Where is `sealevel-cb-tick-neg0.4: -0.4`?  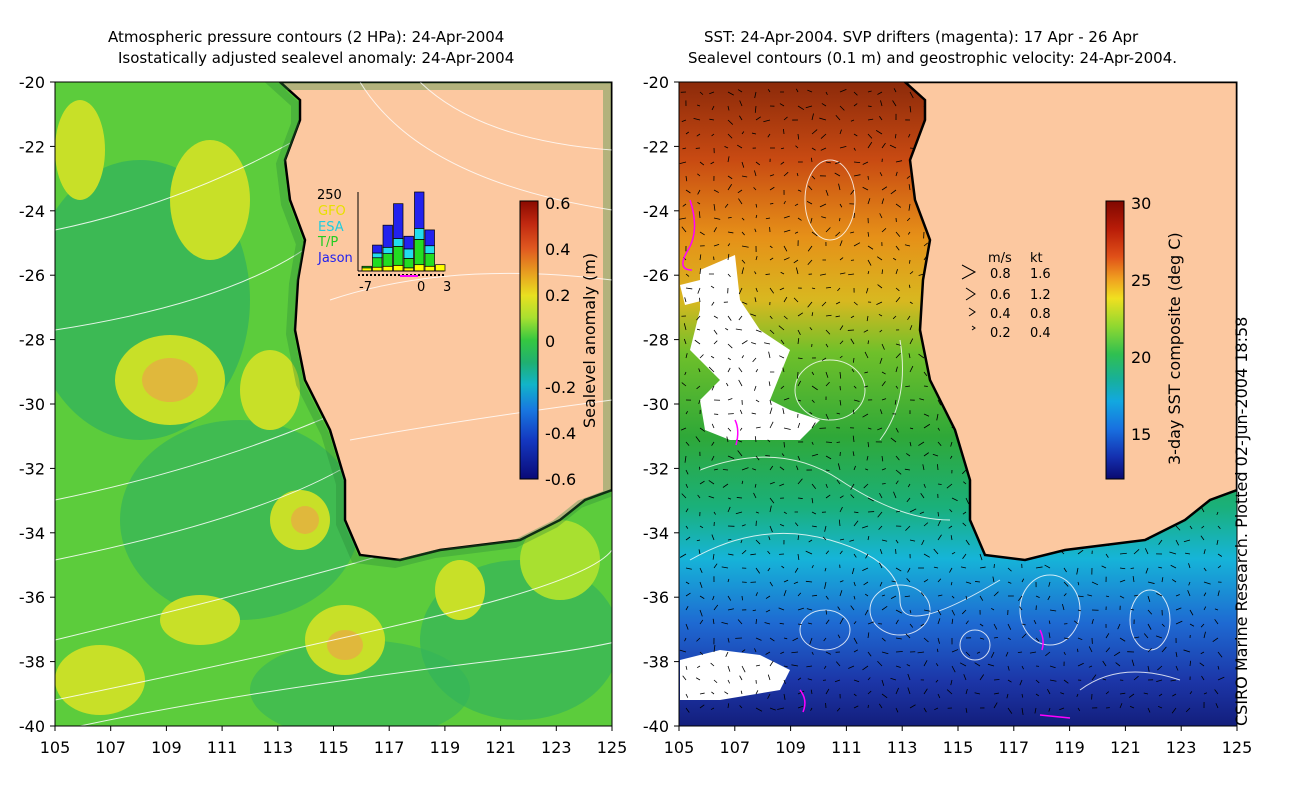 sealevel-cb-tick-neg0.4: -0.4 is located at coordinates (560, 433).